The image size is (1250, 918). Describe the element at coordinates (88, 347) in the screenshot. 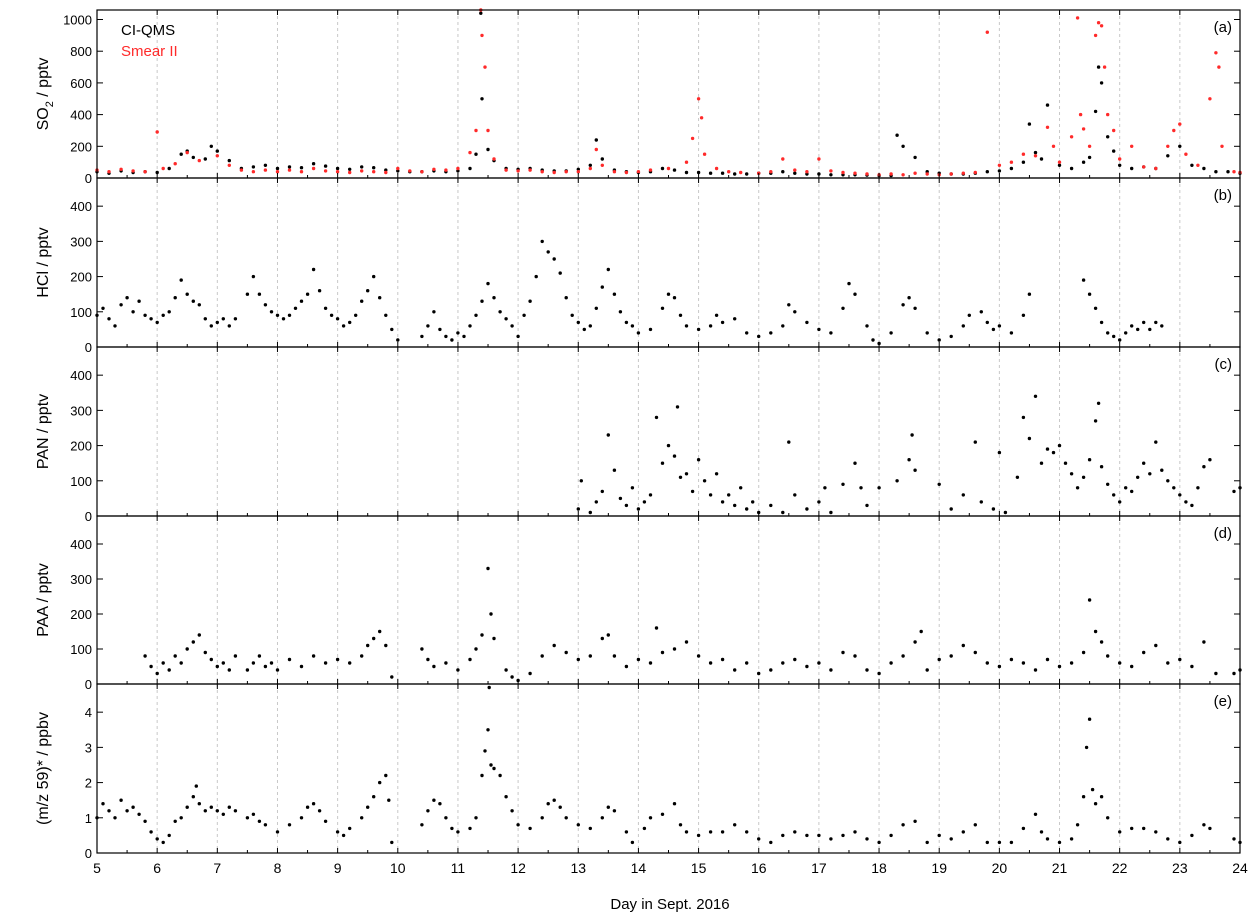

I see `y-tick-label: 0` at that location.